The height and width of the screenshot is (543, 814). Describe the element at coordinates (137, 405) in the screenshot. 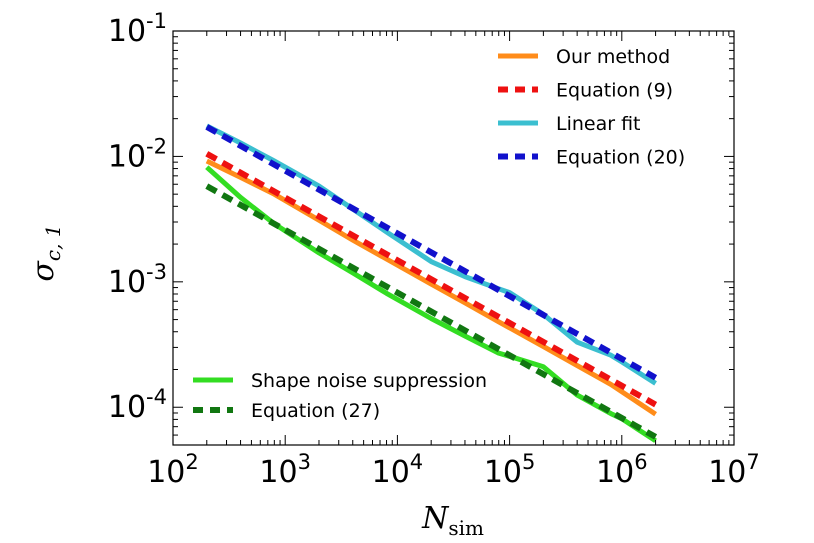

I see `y-tick-label: 10⁻⁴` at that location.